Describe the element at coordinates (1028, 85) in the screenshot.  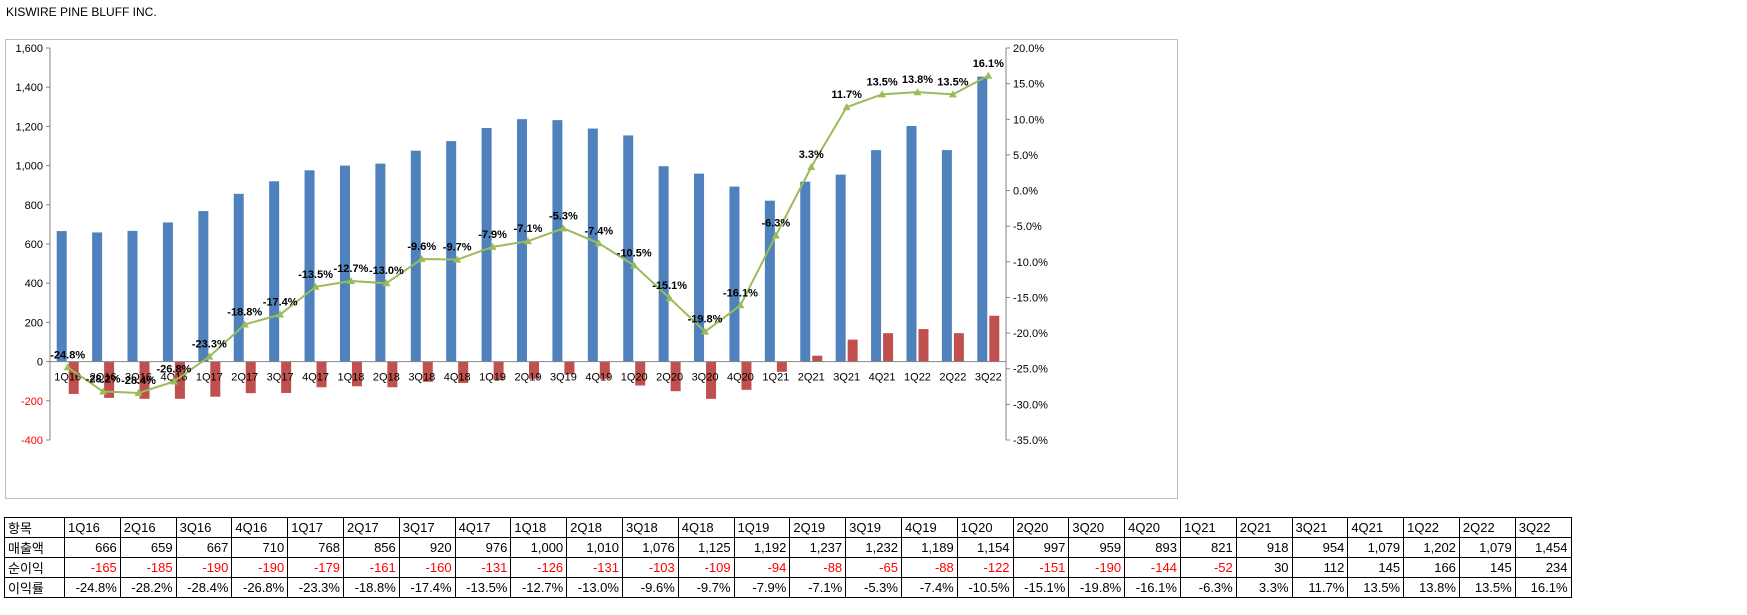
I see `right-tick-label: 15.0%` at that location.